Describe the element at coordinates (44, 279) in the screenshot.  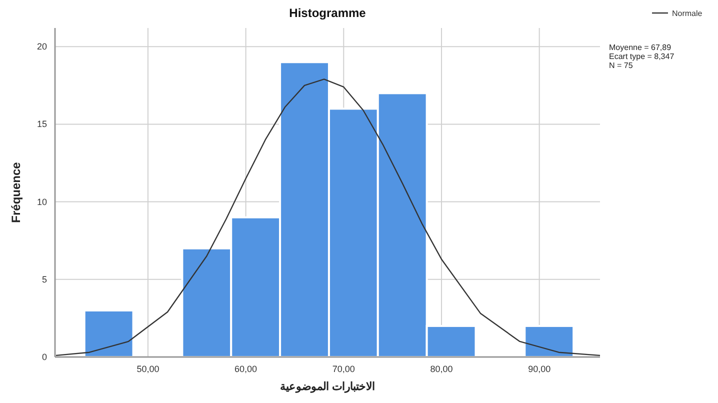
I see `y-tick-label: 5` at that location.